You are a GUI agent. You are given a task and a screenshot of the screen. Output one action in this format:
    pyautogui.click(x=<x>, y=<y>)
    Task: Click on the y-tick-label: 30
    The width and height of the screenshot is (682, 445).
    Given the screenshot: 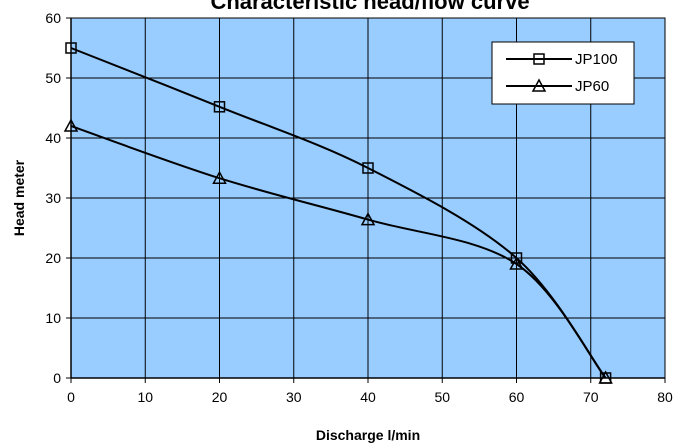 What is the action you would take?
    pyautogui.click(x=53, y=198)
    